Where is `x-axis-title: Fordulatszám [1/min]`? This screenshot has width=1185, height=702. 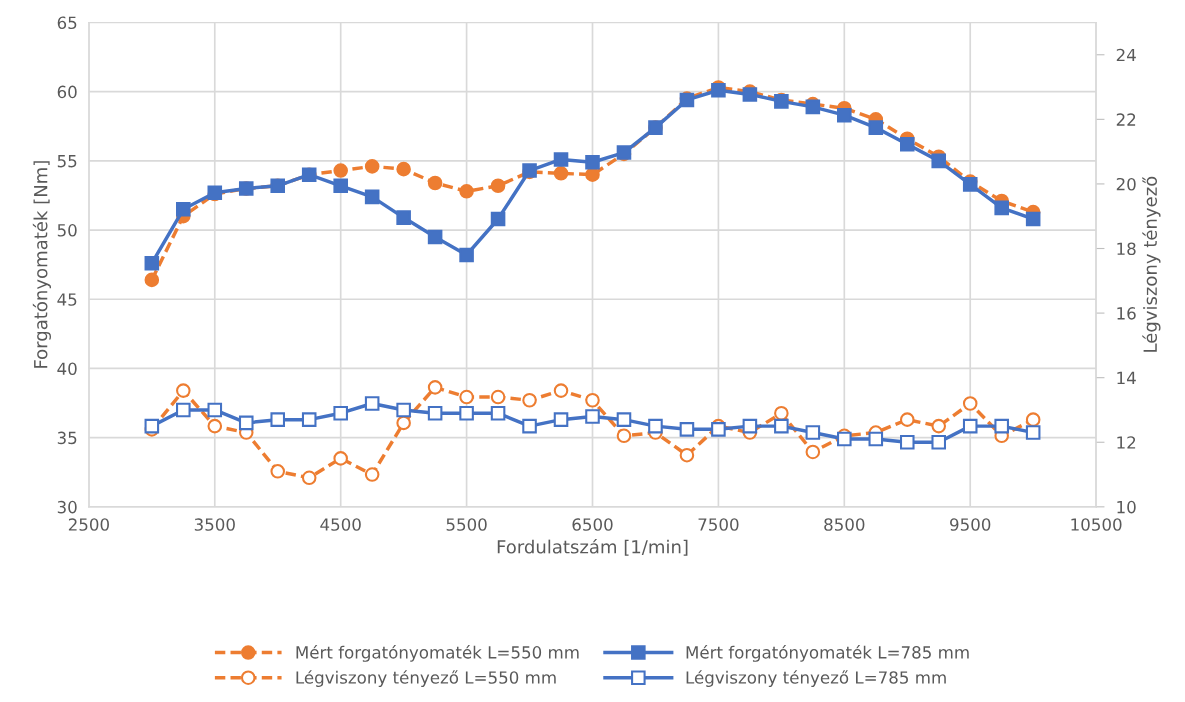
x-axis-title: Fordulatszám [1/min] is located at coordinates (592, 547).